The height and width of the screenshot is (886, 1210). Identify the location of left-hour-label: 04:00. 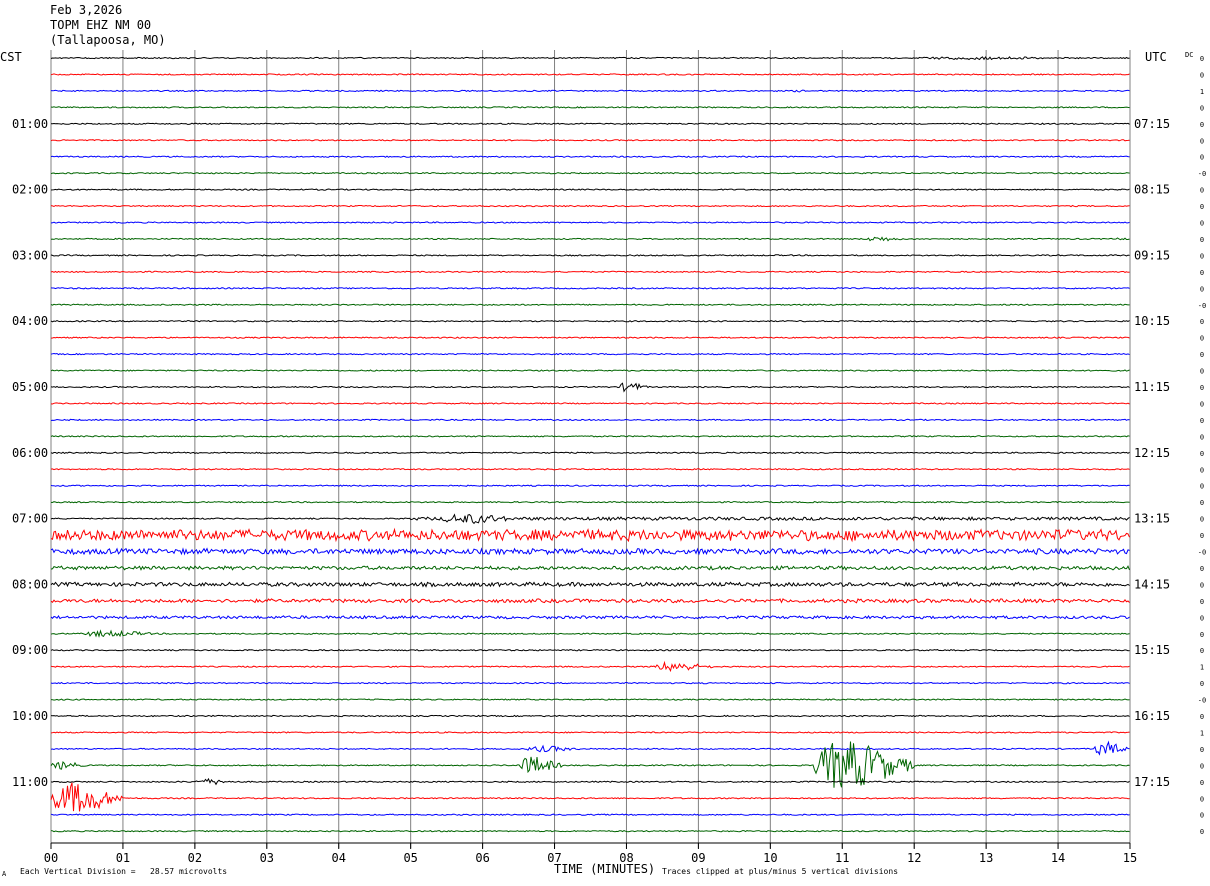
(30, 321).